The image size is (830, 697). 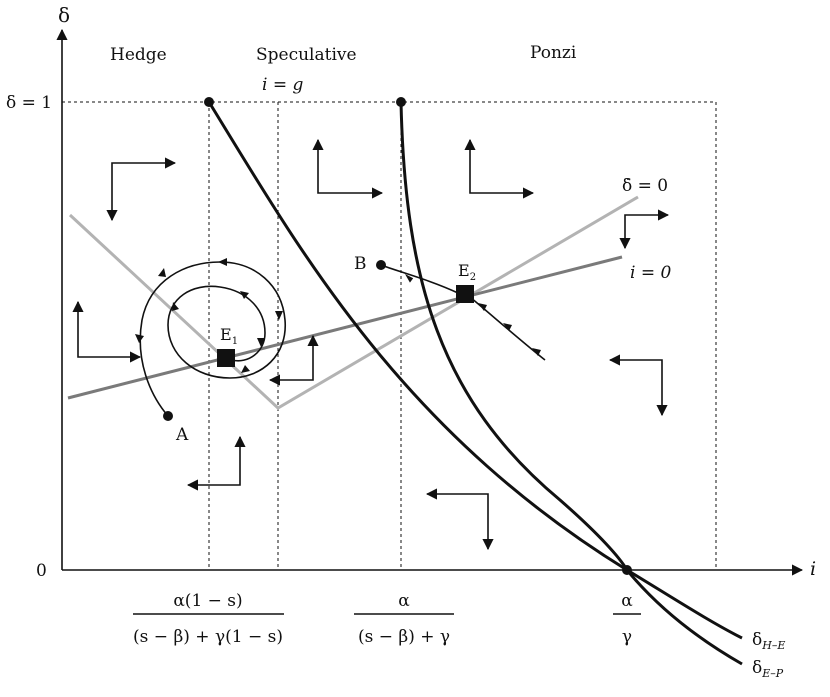 I want to click on delta-EP-label: δE–P, so click(x=768, y=669).